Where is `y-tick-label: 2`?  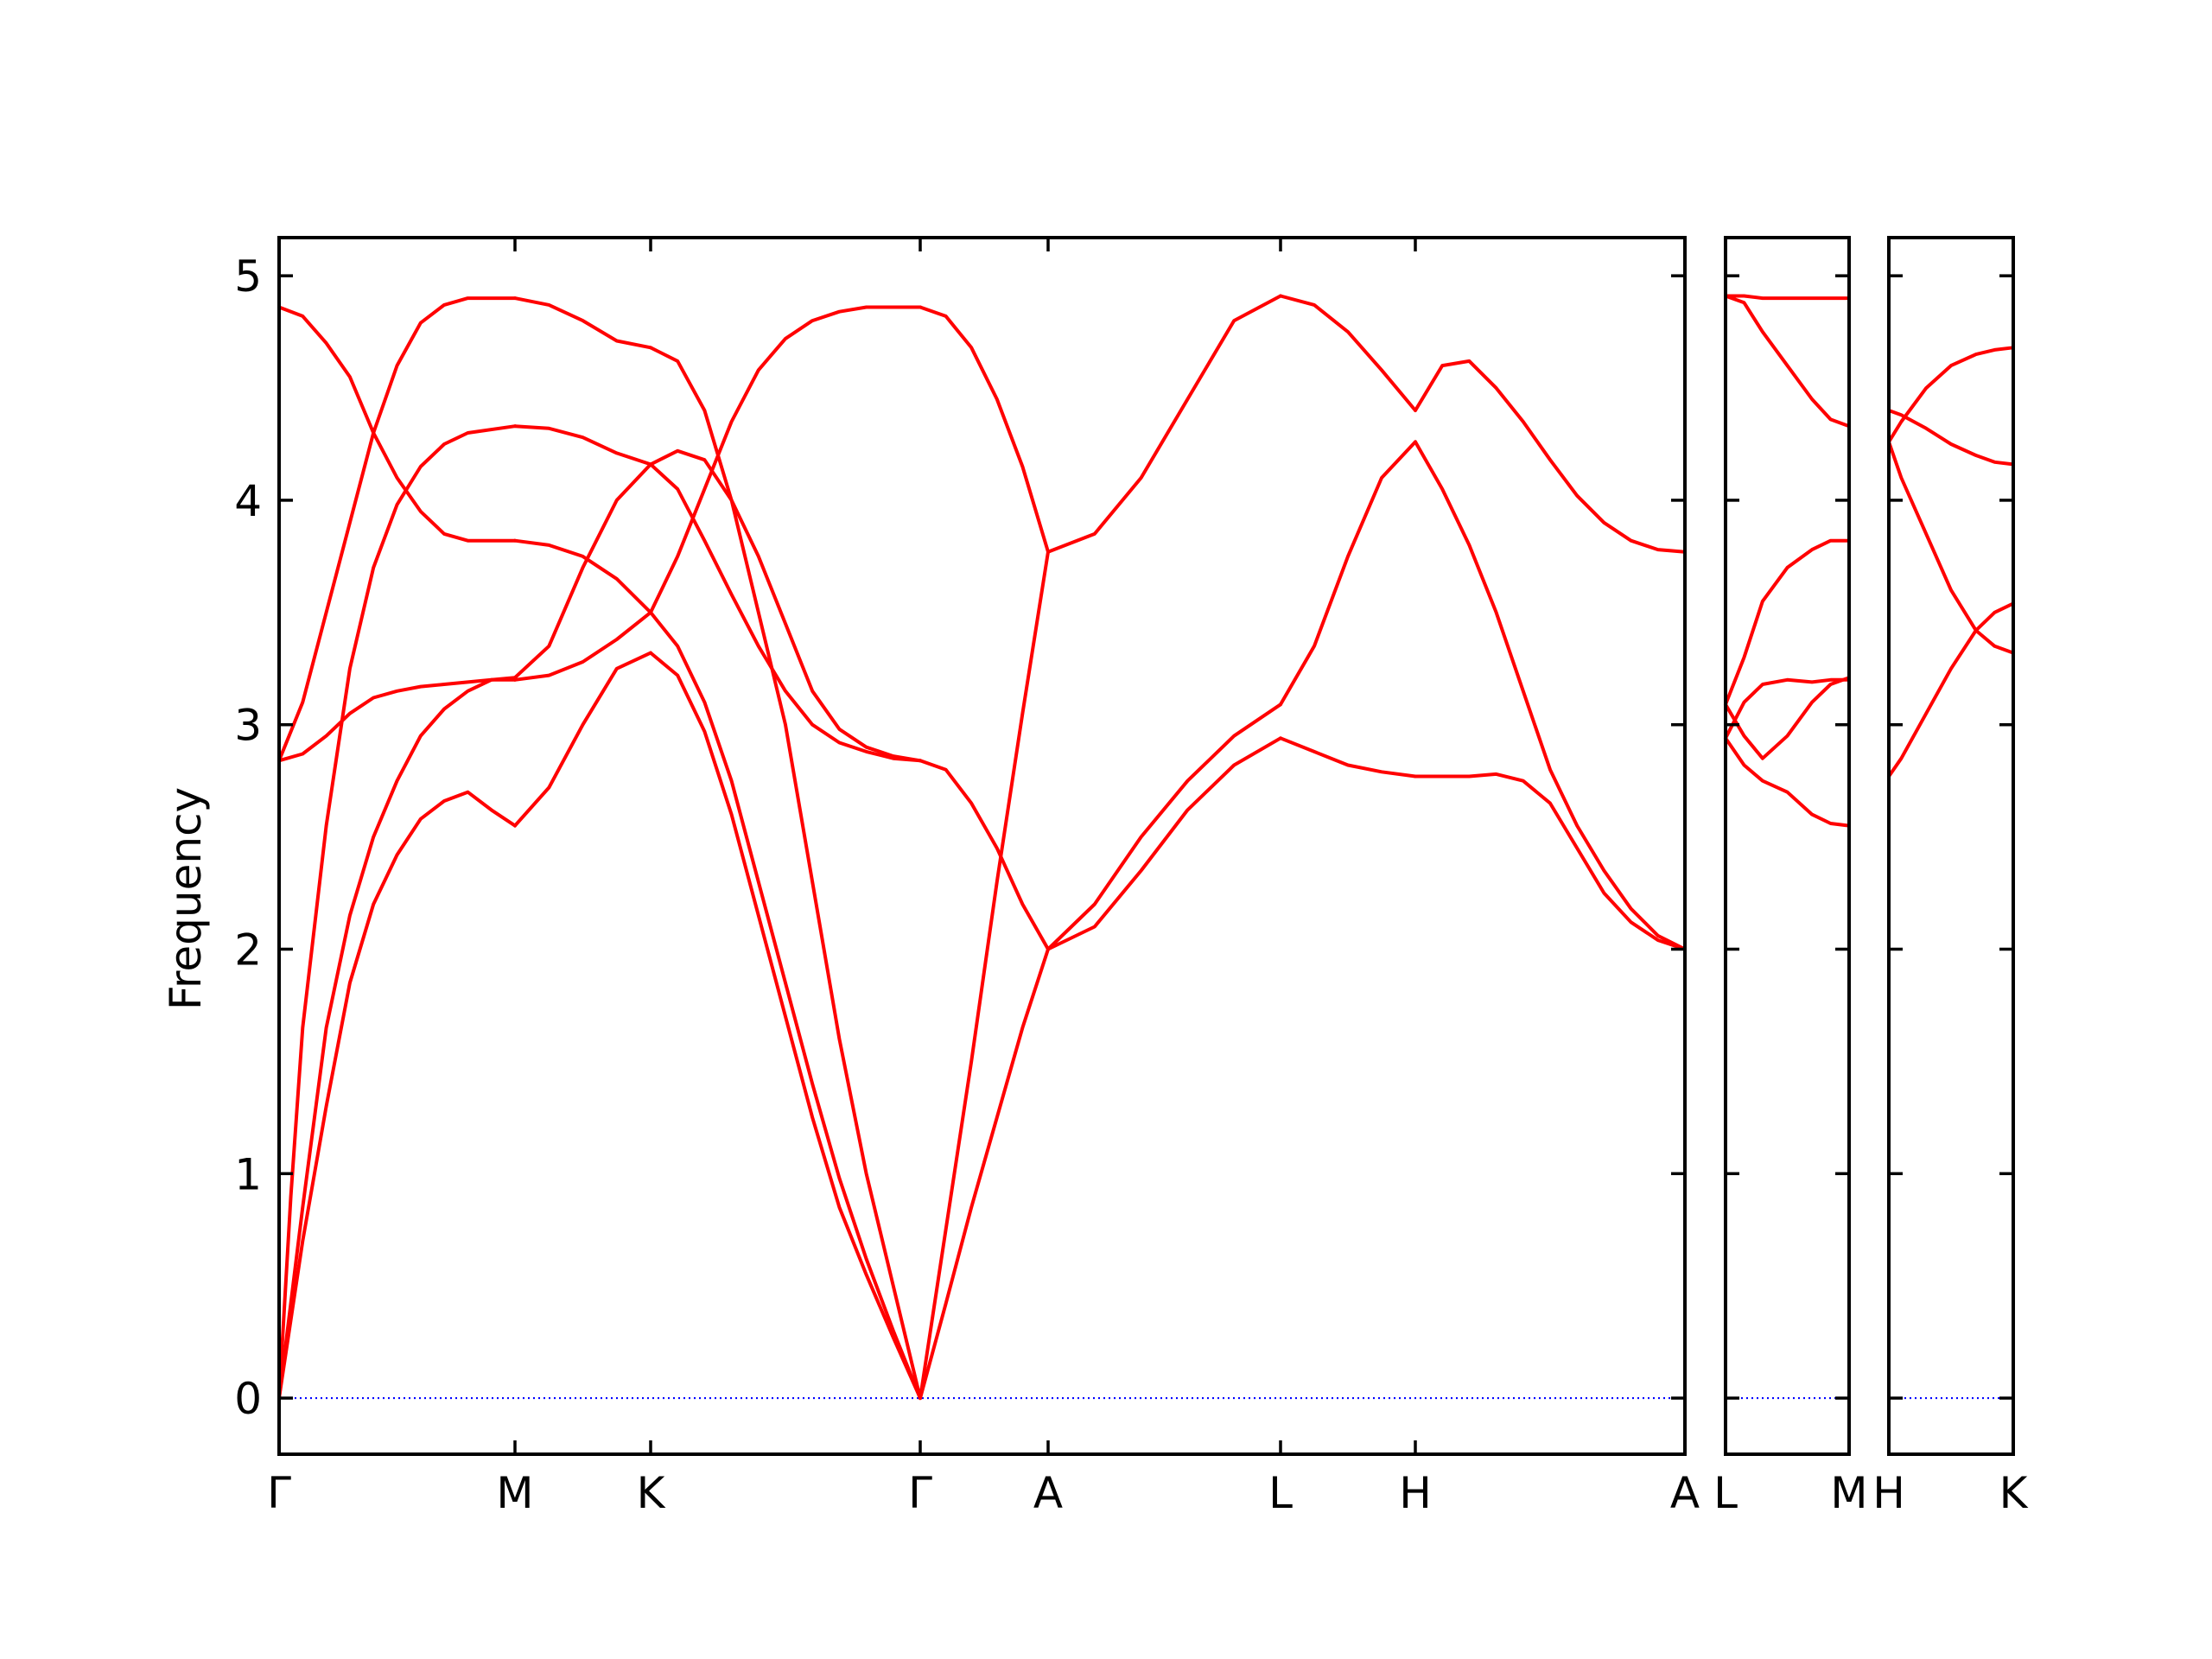
y-tick-label: 2 is located at coordinates (248, 950).